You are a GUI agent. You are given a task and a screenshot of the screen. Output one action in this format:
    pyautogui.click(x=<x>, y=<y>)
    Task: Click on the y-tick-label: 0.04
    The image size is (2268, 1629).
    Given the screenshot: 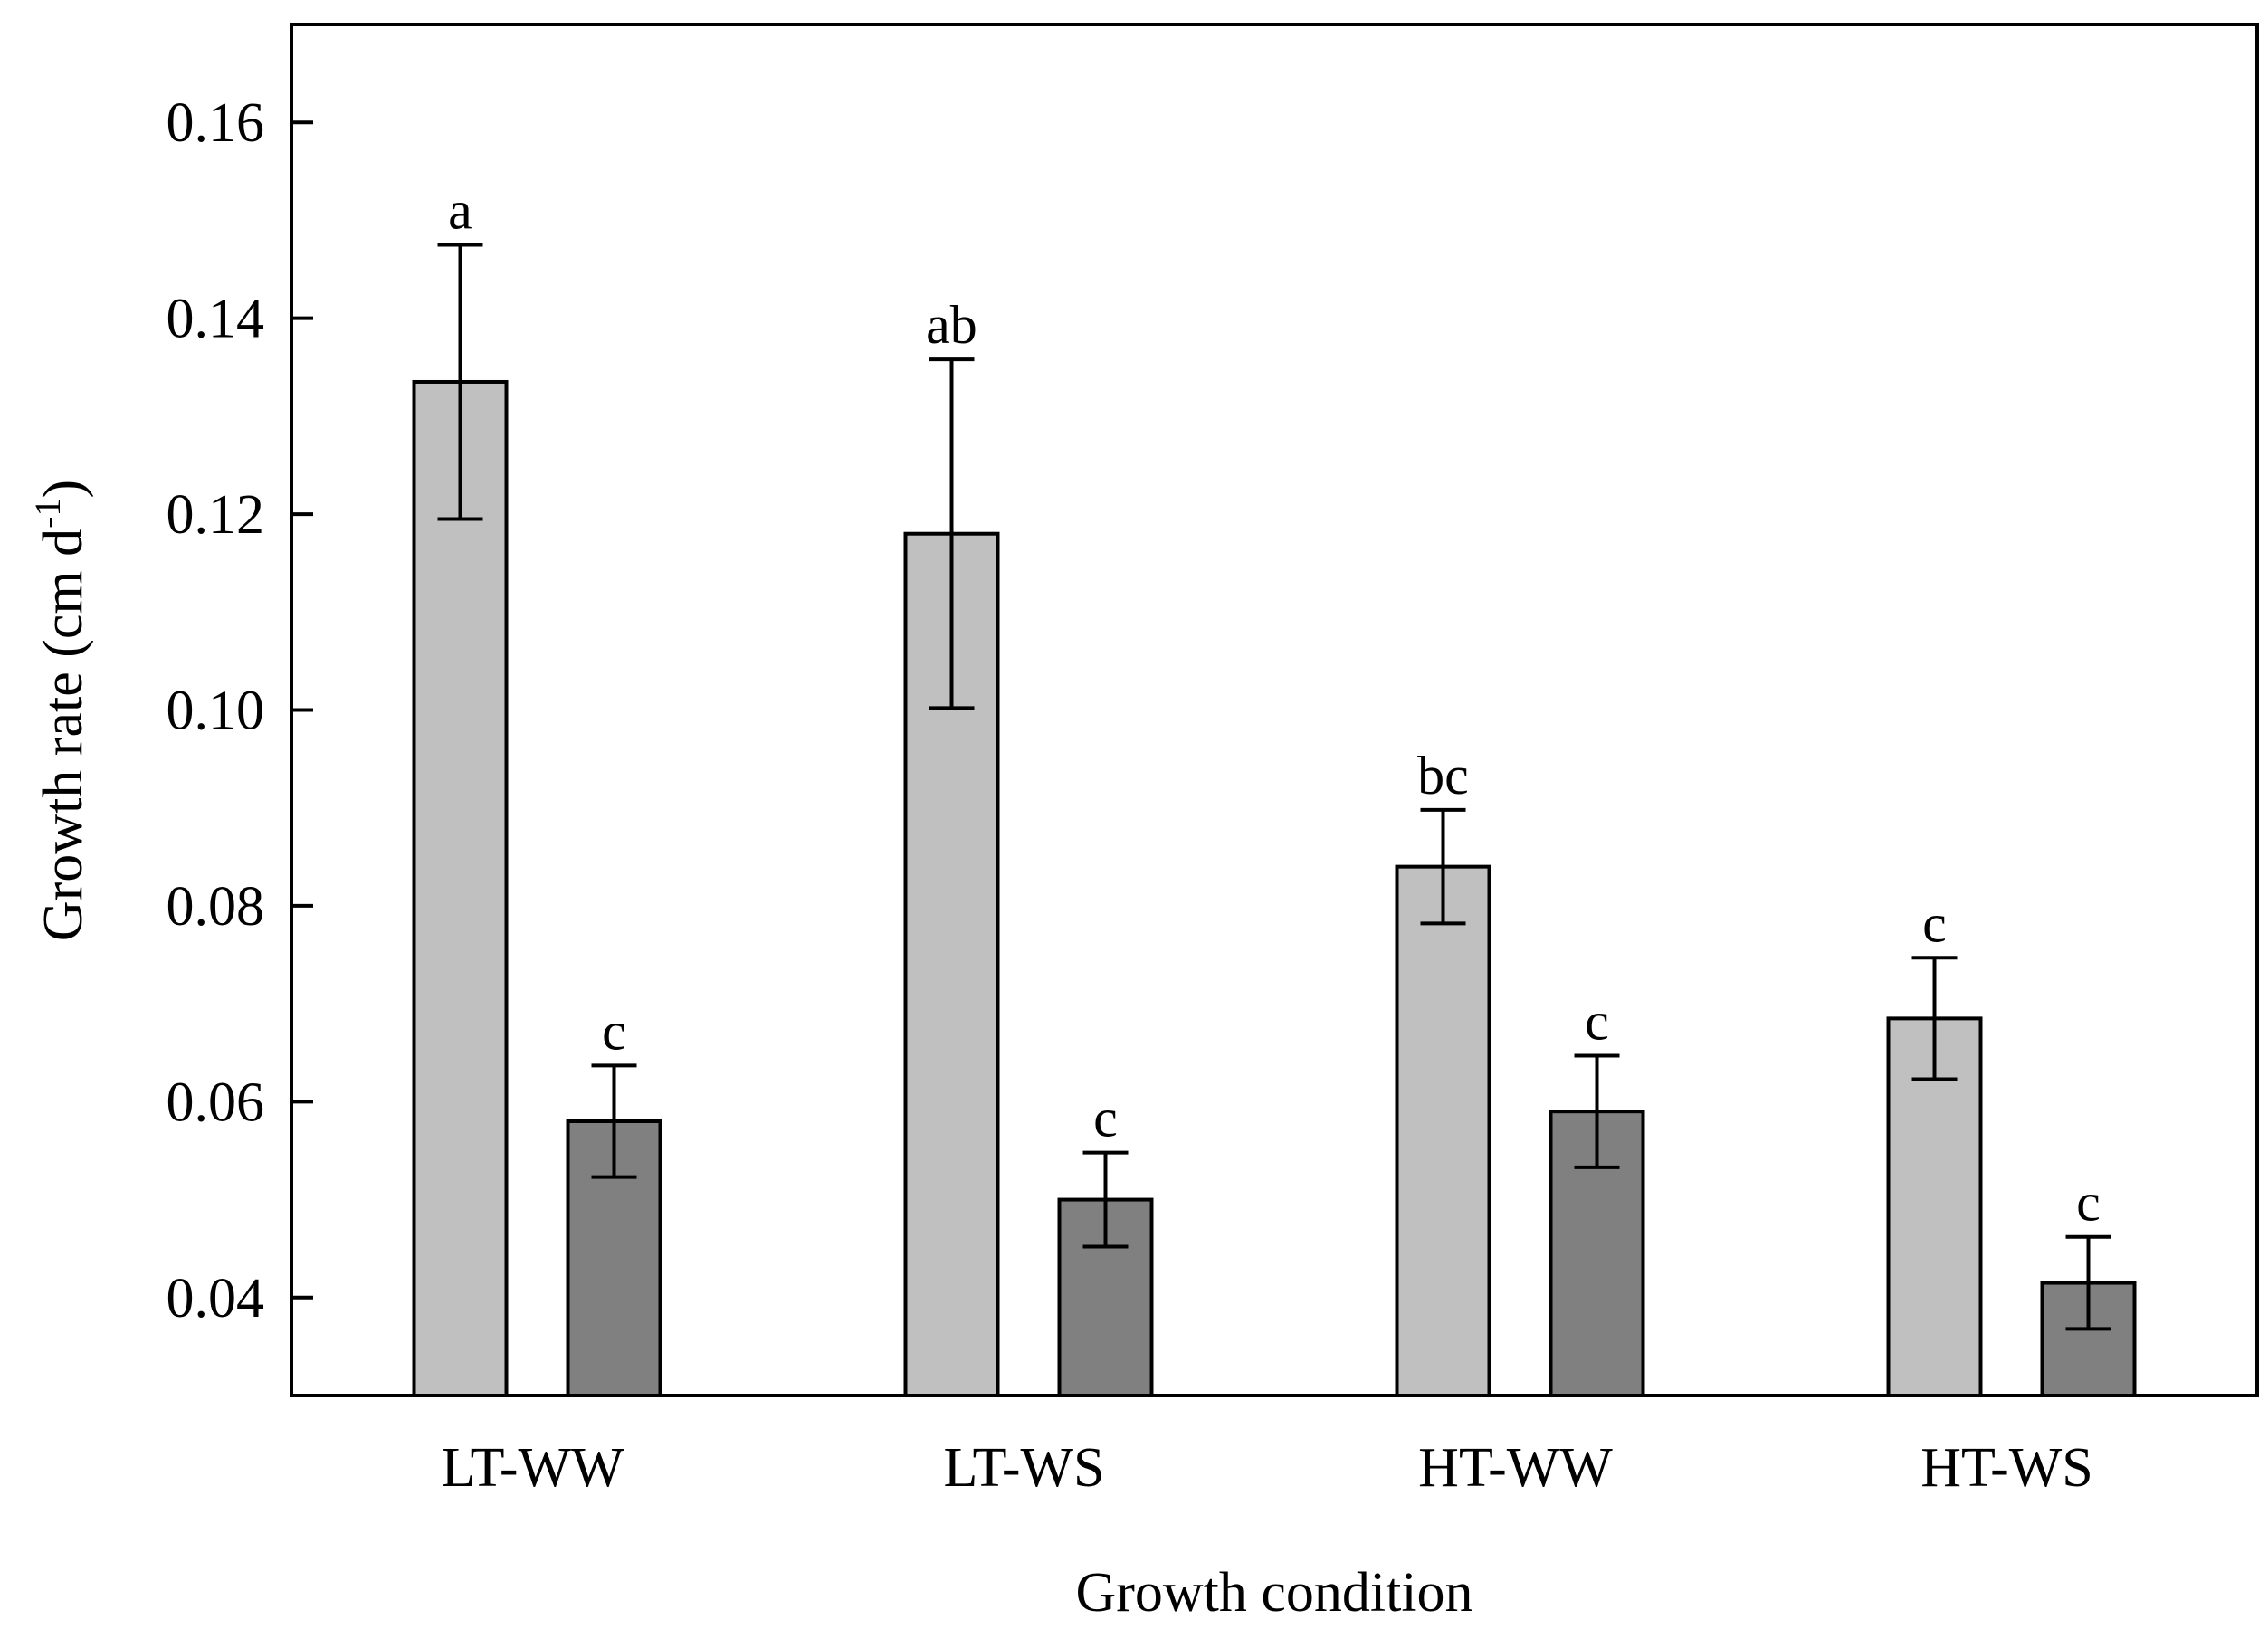 What is the action you would take?
    pyautogui.click(x=216, y=1298)
    